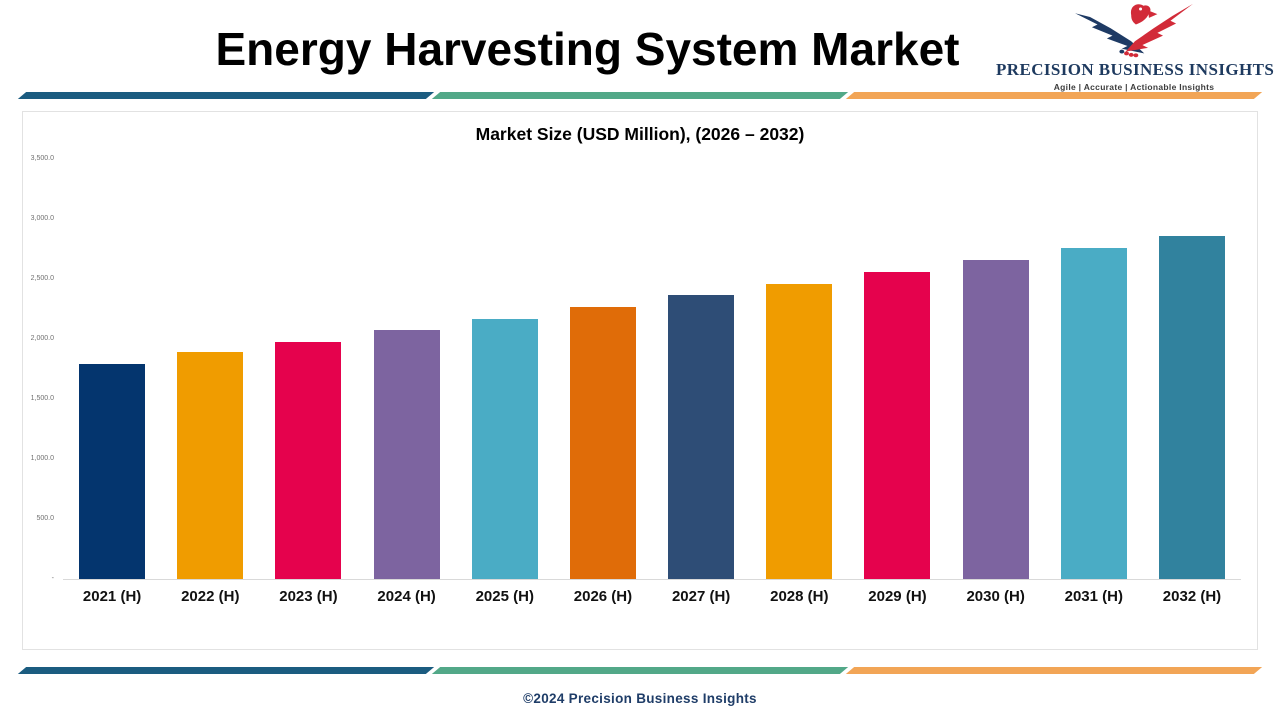 Image resolution: width=1280 pixels, height=720 pixels. Describe the element at coordinates (210, 465) in the screenshot. I see `bar-2022` at that location.